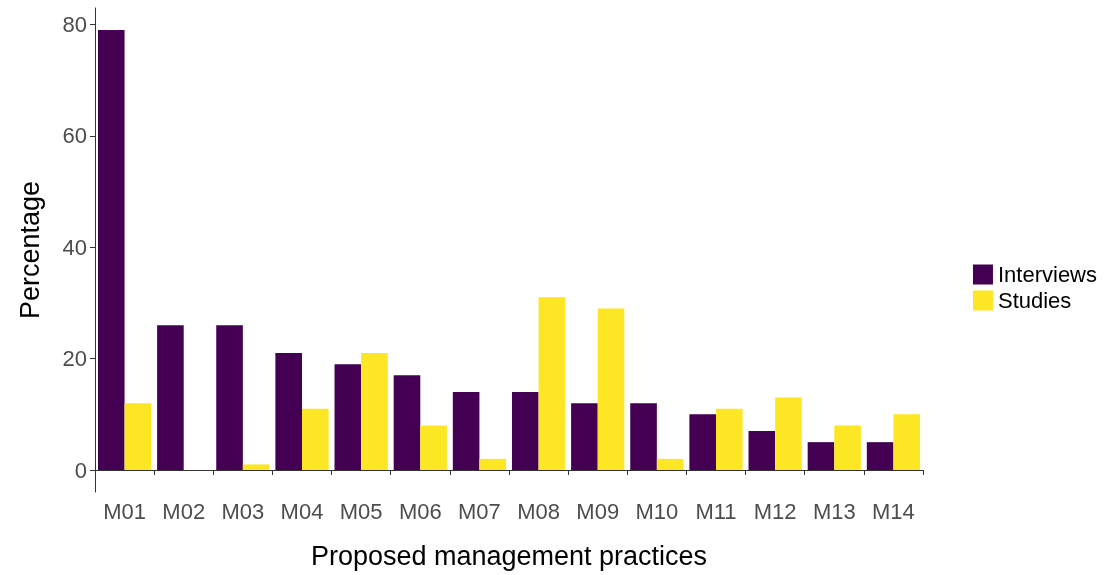  I want to click on x-tick-label: M12, so click(775, 511).